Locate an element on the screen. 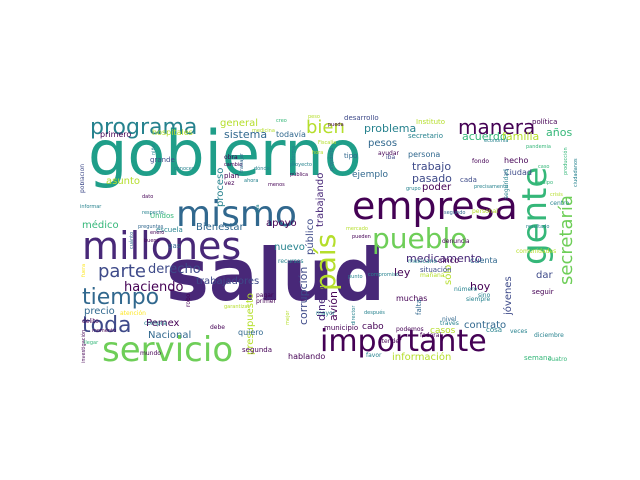 The height and width of the screenshot is (480, 640). word: población is located at coordinates (83, 178).